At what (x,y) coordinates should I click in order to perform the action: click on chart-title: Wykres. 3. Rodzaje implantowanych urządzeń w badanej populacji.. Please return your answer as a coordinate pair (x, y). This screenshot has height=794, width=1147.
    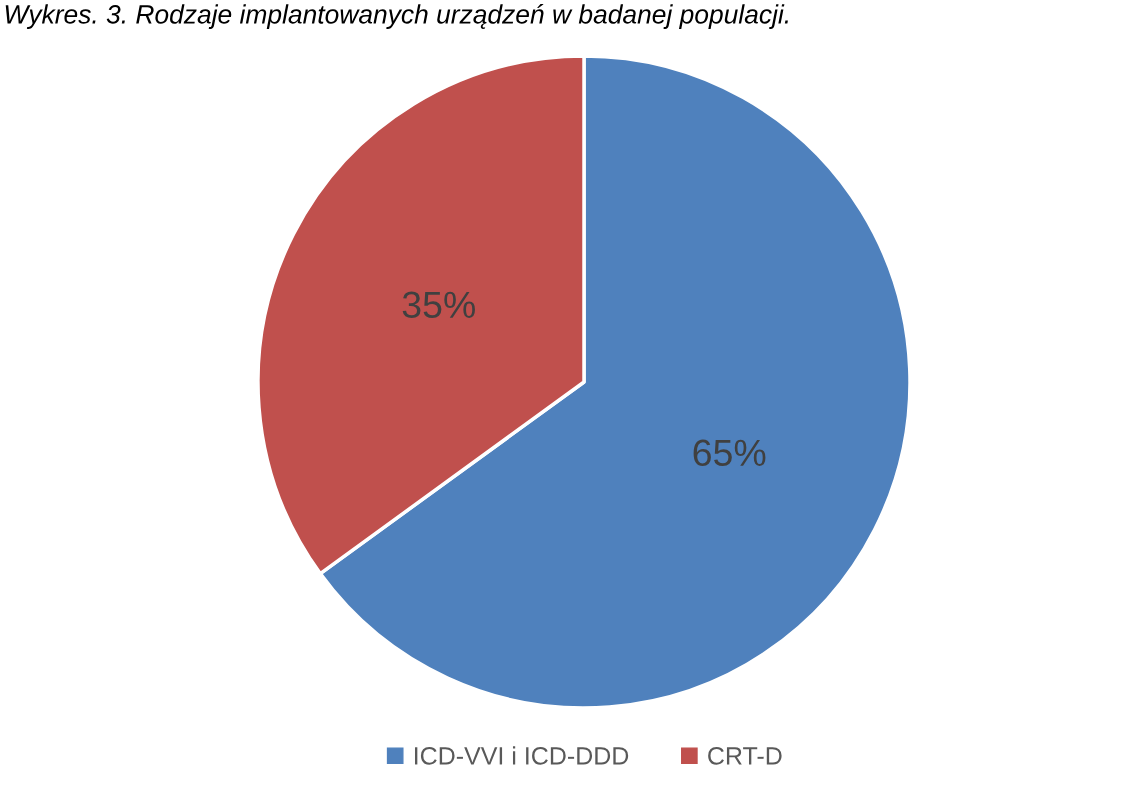
    Looking at the image, I should click on (396, 16).